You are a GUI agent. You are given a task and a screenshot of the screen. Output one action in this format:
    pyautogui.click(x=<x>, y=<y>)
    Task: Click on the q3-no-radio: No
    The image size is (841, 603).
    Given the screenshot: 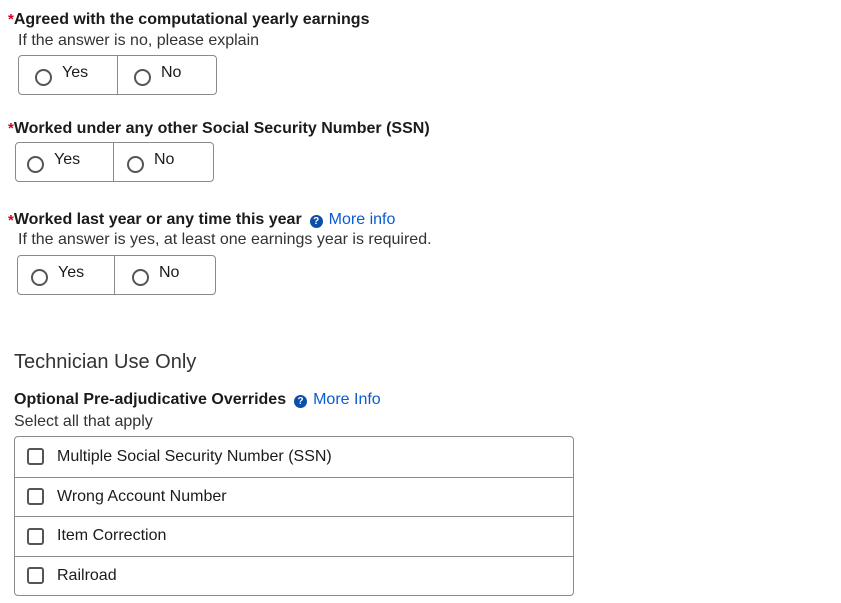 What is the action you would take?
    pyautogui.click(x=164, y=275)
    